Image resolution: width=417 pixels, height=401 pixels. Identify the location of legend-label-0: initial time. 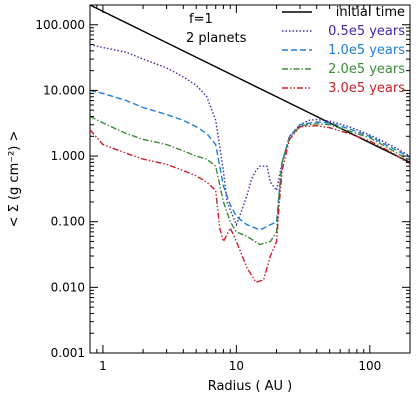
(370, 12).